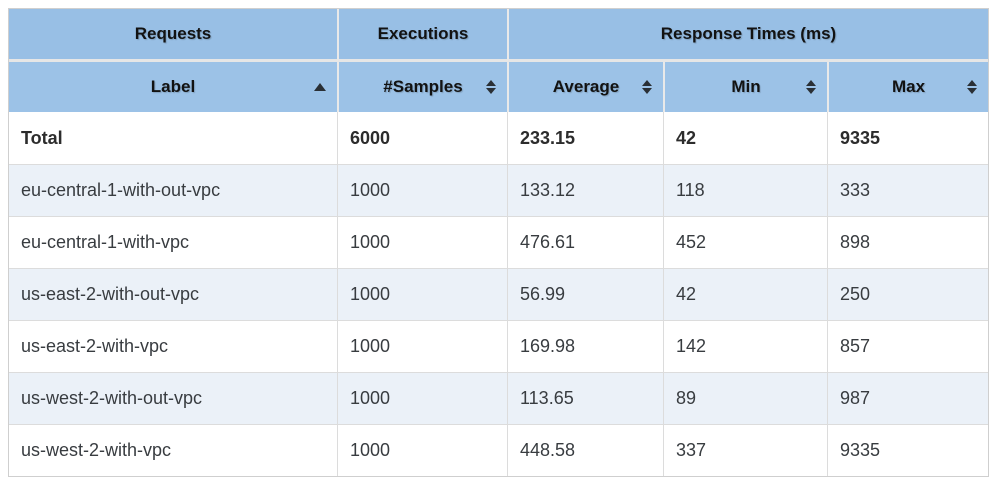 Image resolution: width=995 pixels, height=489 pixels. Describe the element at coordinates (585, 242) in the screenshot. I see `cell-average: 476.61` at that location.